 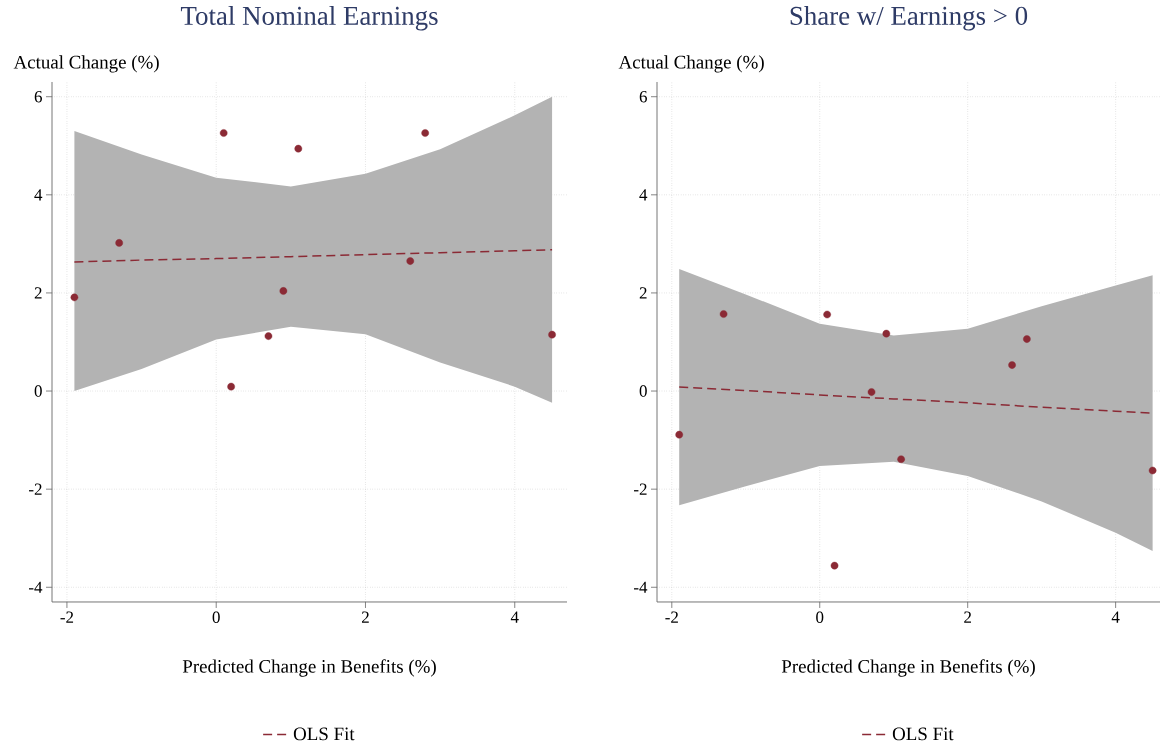 What do you see at coordinates (309, 18) in the screenshot?
I see `chart-title: Total Nominal Earnings` at bounding box center [309, 18].